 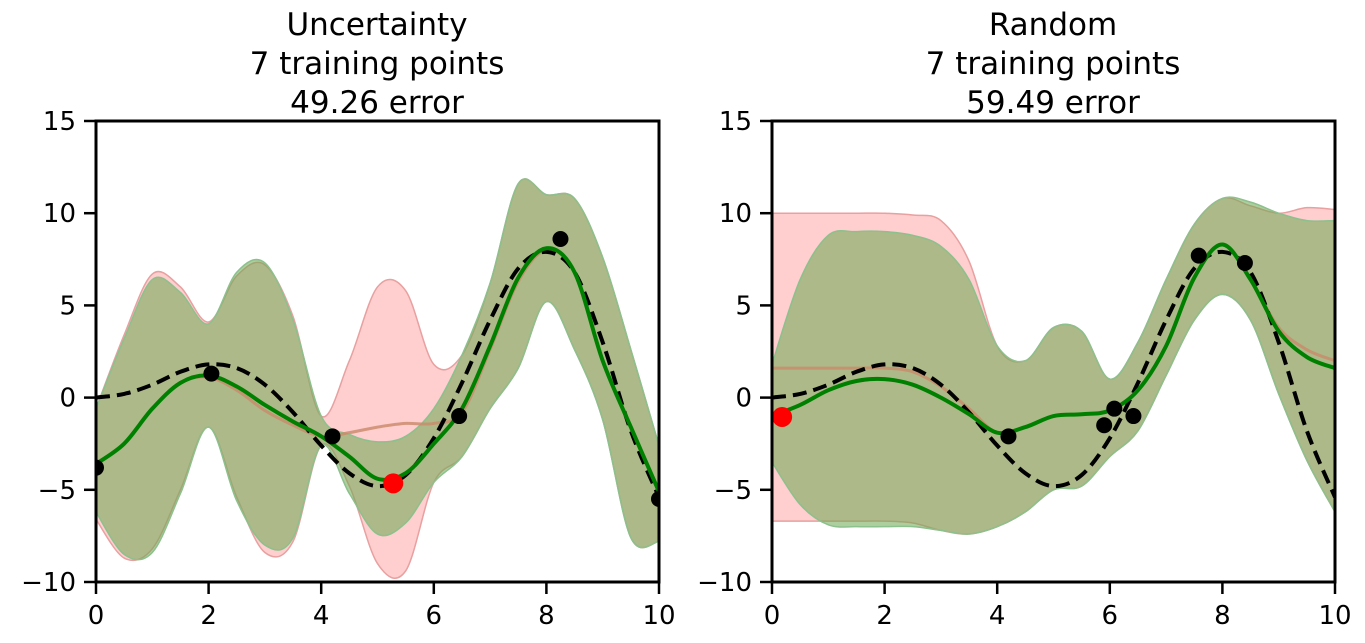 What do you see at coordinates (1053, 25) in the screenshot?
I see `chart-title: Random` at bounding box center [1053, 25].